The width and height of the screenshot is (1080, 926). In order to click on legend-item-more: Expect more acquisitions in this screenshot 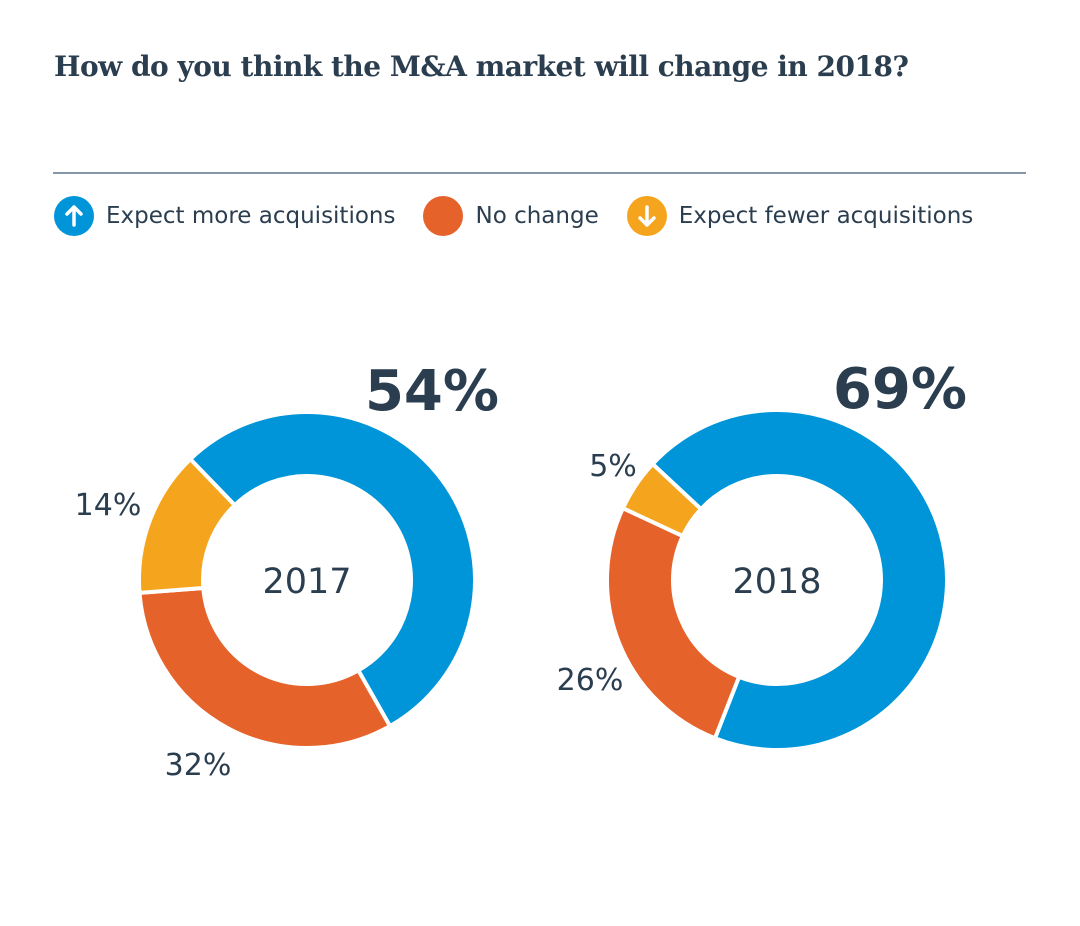, I will do `click(224, 216)`.